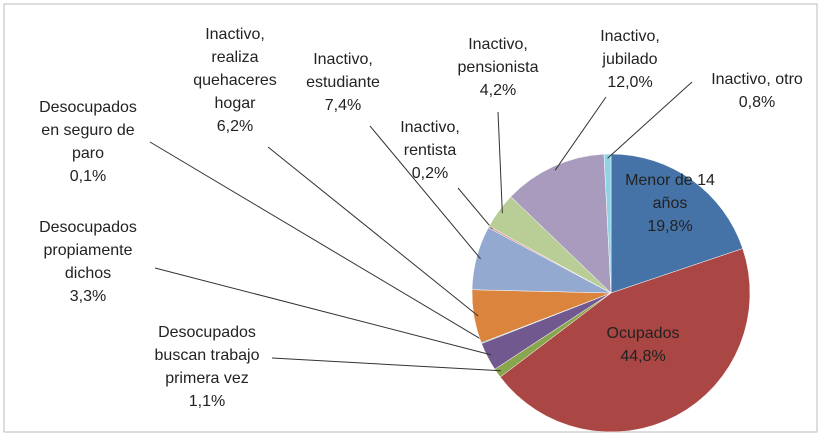 This screenshot has height=433, width=821. What do you see at coordinates (88, 176) in the screenshot?
I see `slice-value-label: 0,1%` at bounding box center [88, 176].